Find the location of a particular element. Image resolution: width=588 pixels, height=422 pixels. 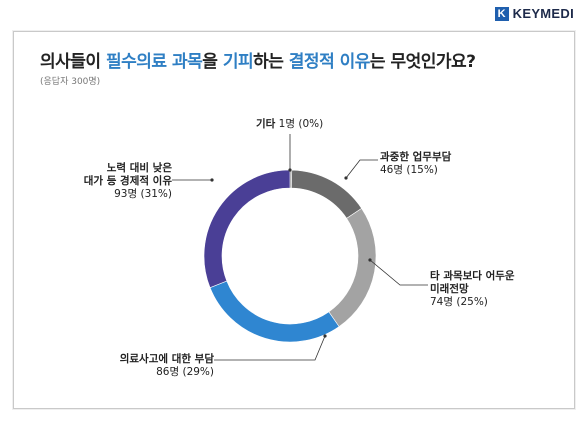

label-workload: 과중한 업무부담 46명 (15%) is located at coordinates (415, 164).